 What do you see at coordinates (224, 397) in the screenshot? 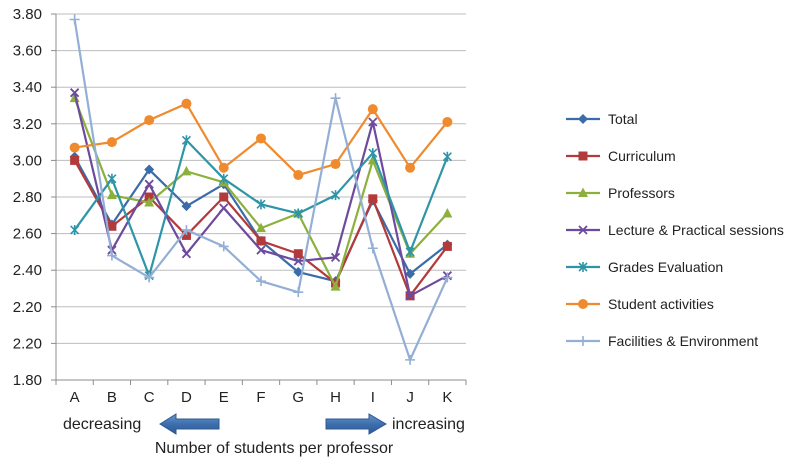
I see `x-tick-label: E` at bounding box center [224, 397].